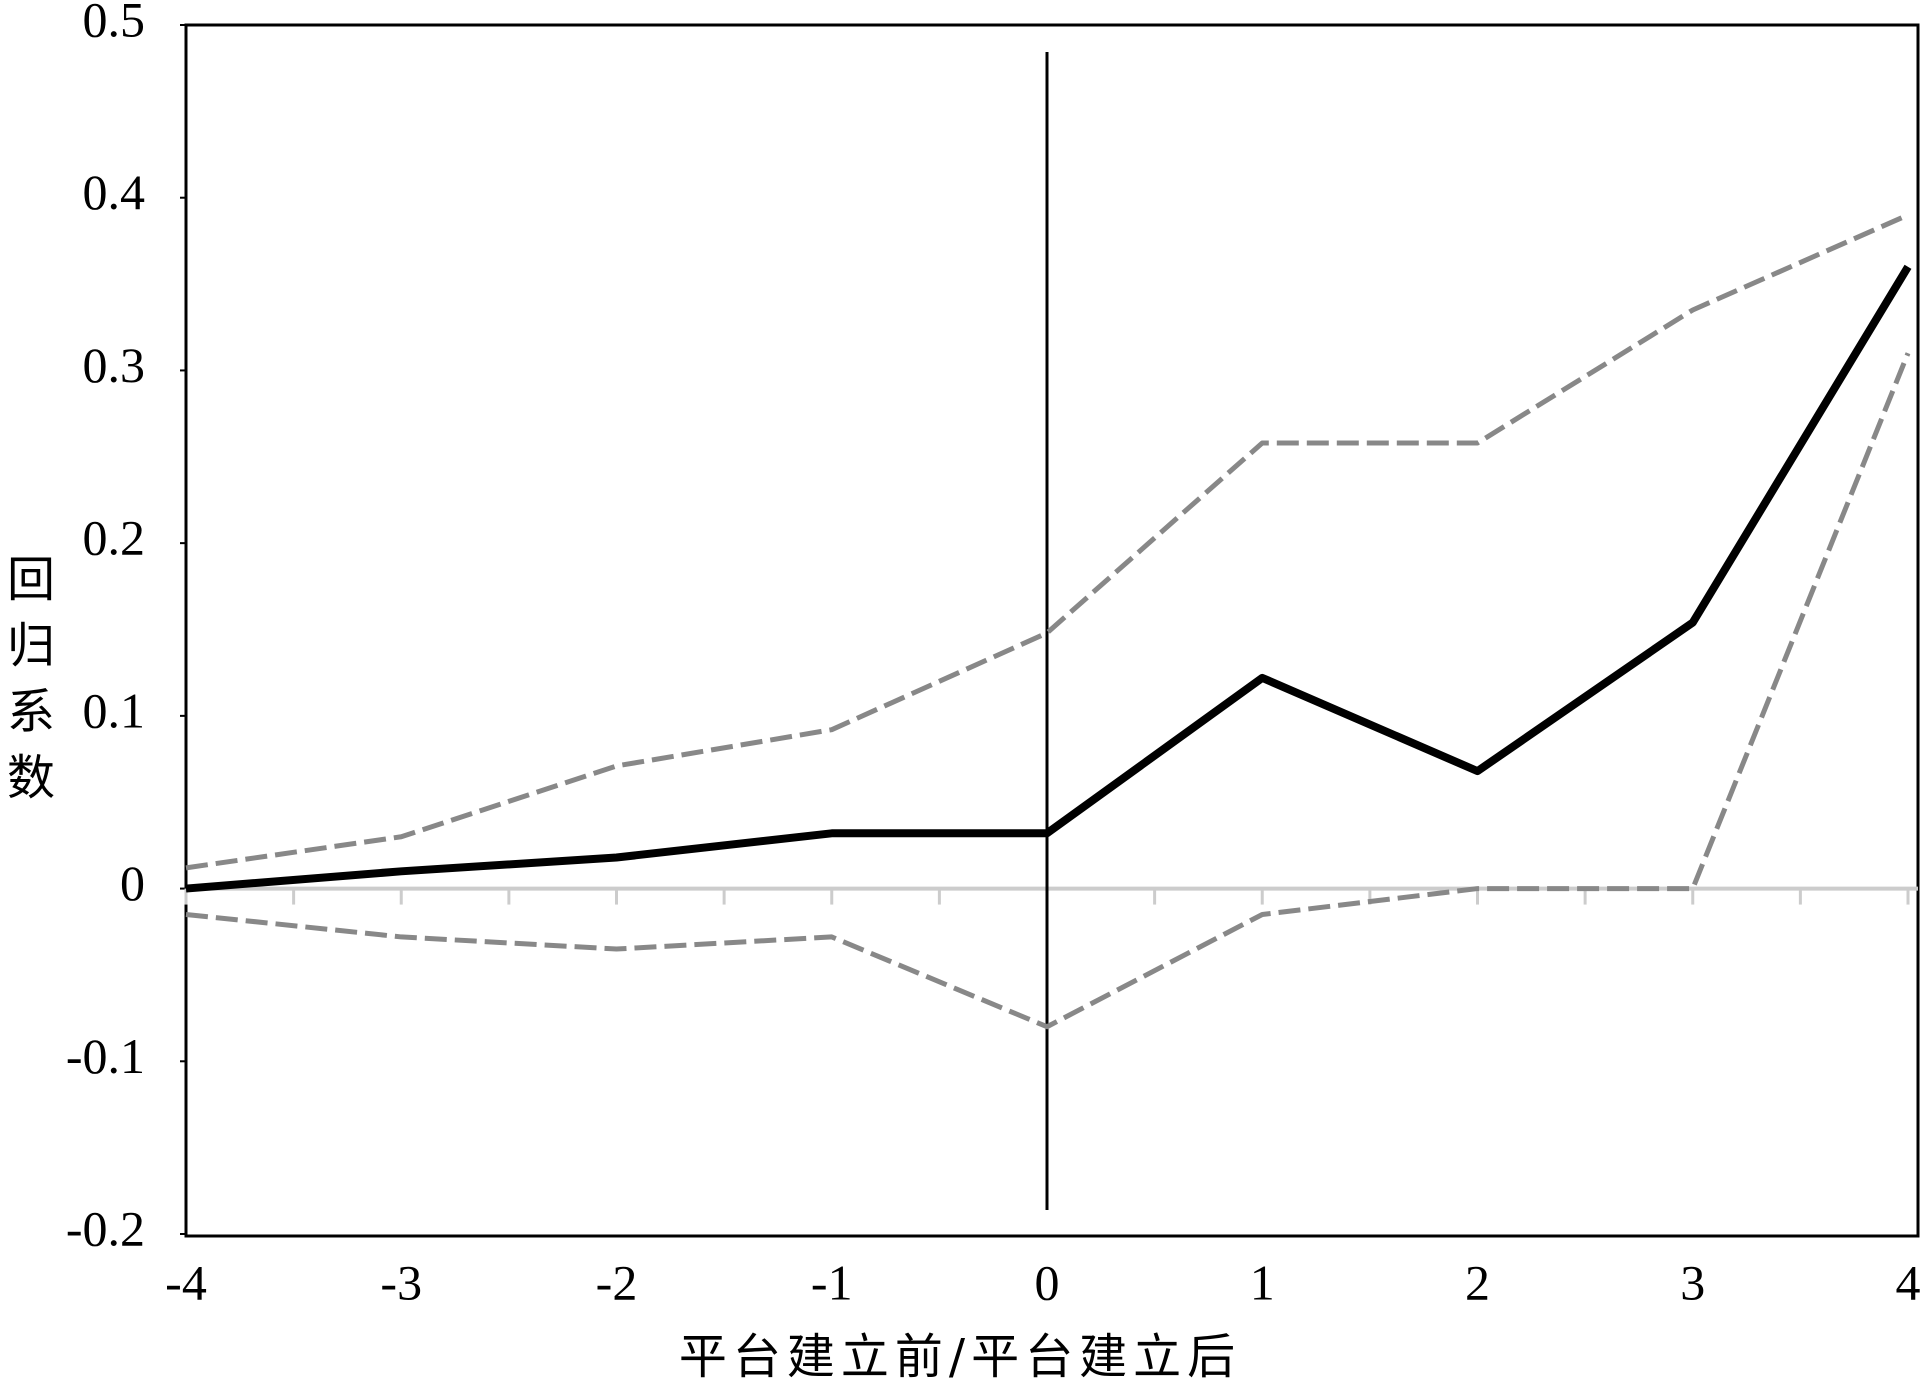 This screenshot has height=1387, width=1924. I want to click on x-tick-label: -3, so click(401, 1282).